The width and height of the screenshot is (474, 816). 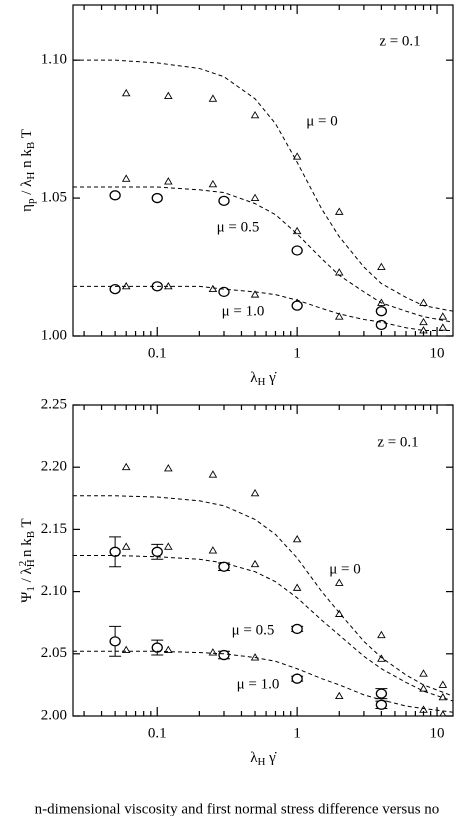 What do you see at coordinates (254, 758) in the screenshot?
I see `label-part: λ` at bounding box center [254, 758].